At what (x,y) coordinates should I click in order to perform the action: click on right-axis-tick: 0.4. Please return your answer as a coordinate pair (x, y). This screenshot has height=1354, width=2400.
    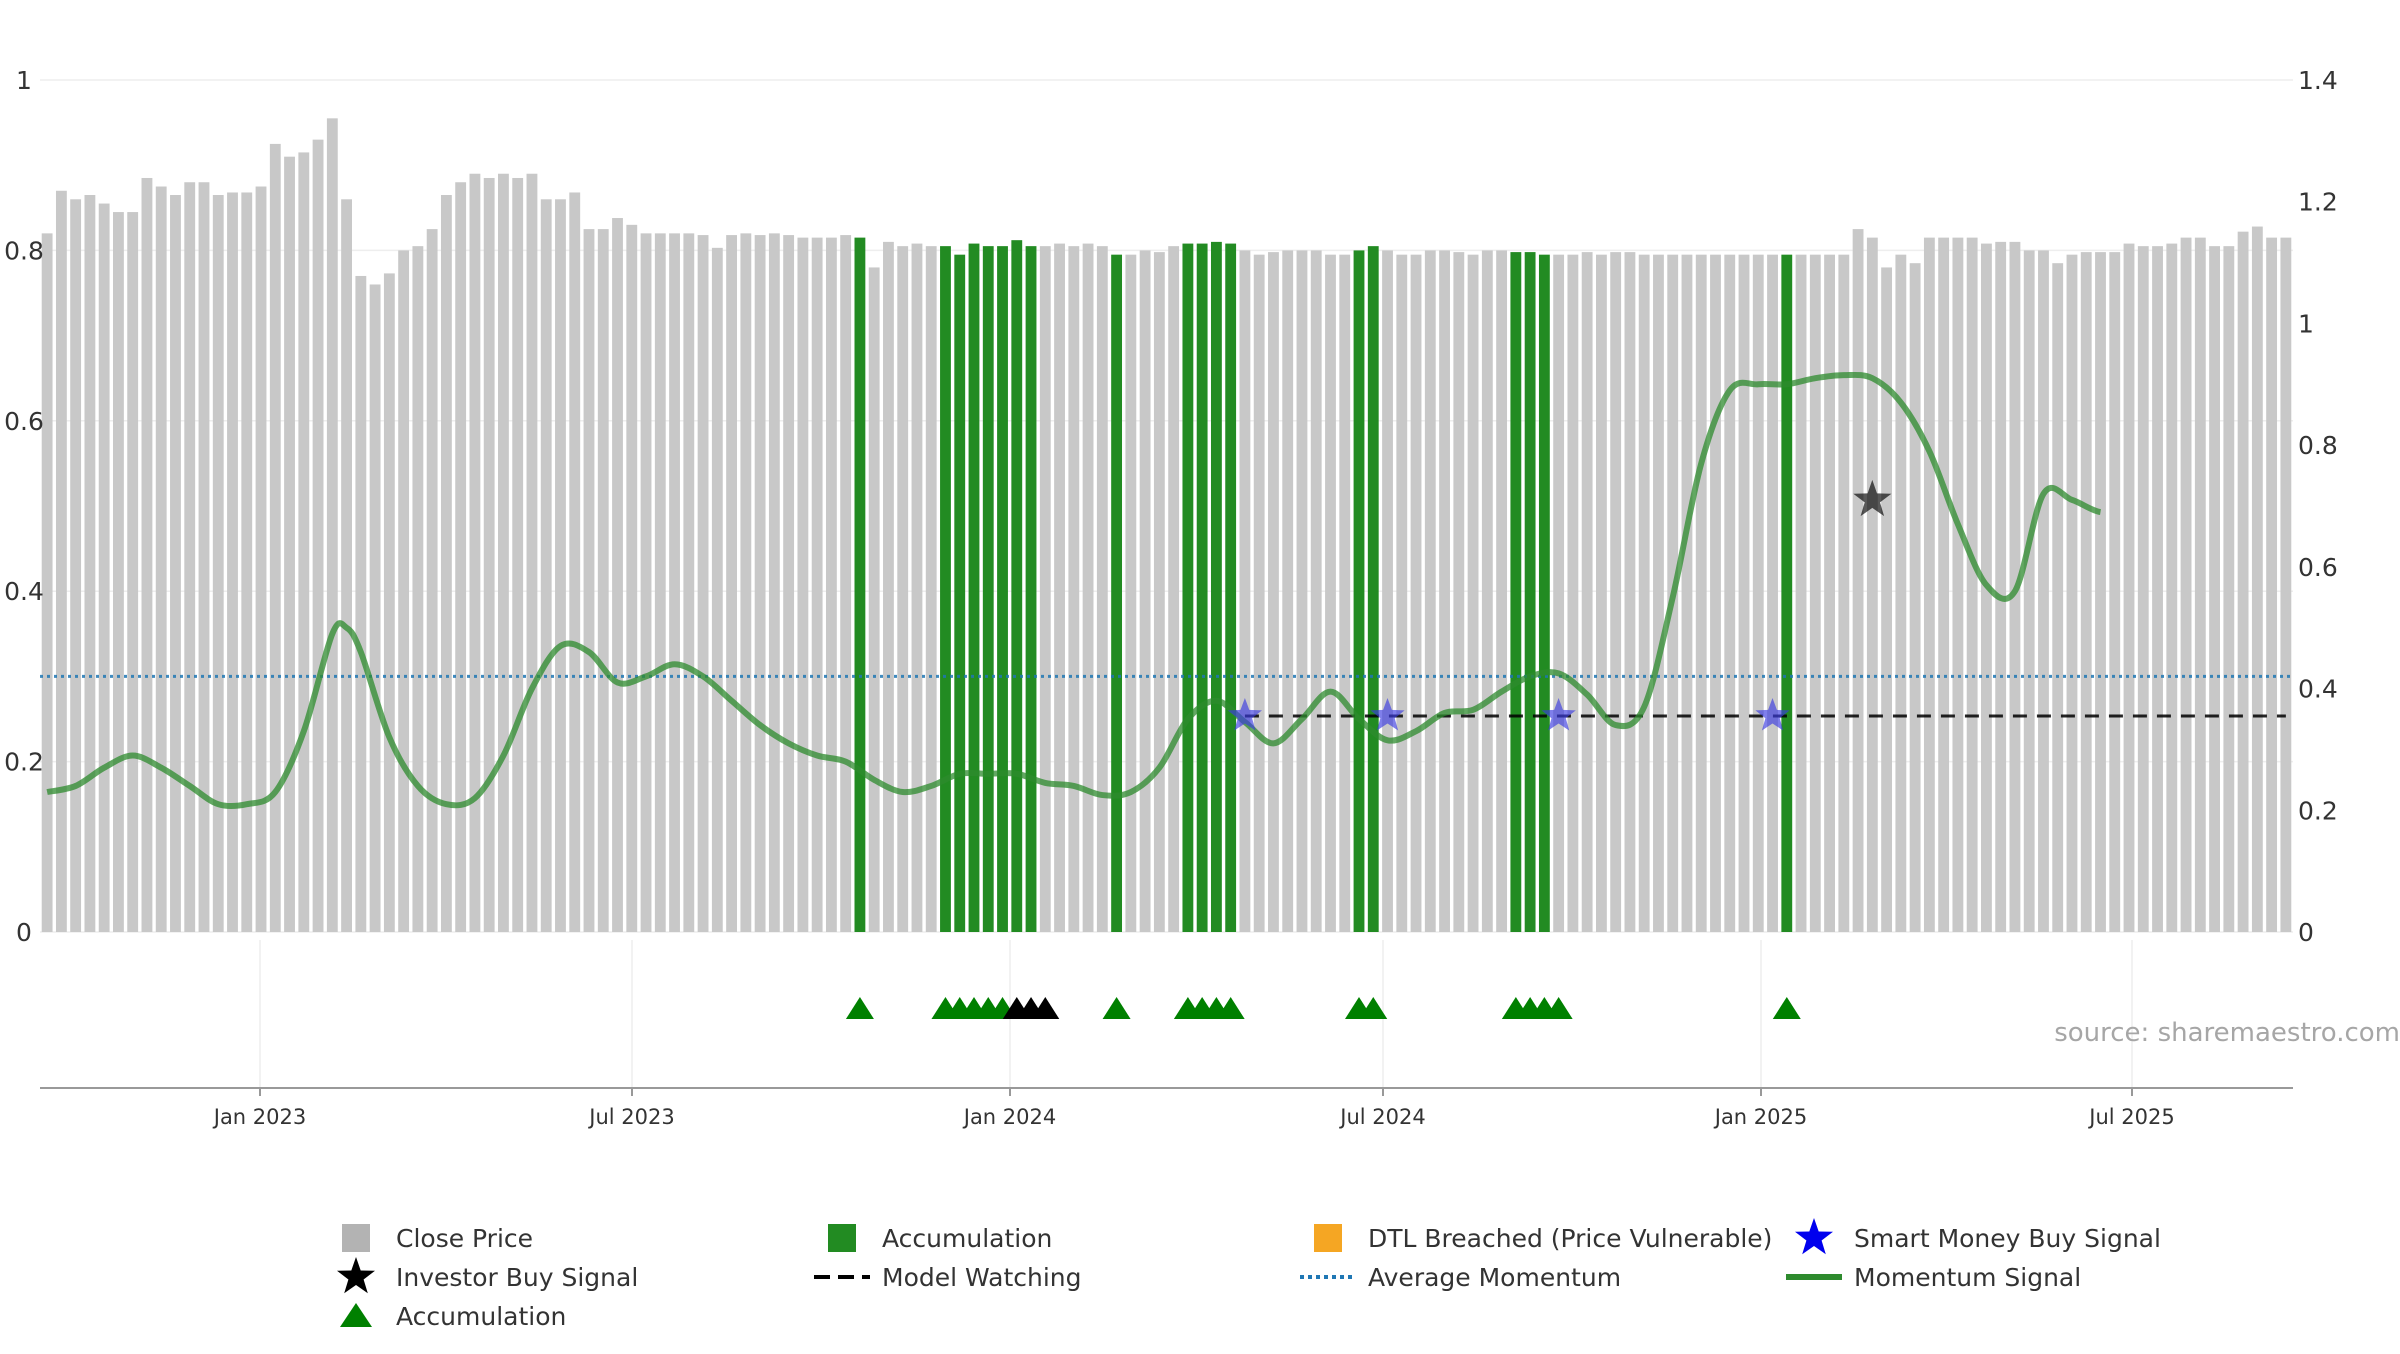
    Looking at the image, I should click on (2318, 689).